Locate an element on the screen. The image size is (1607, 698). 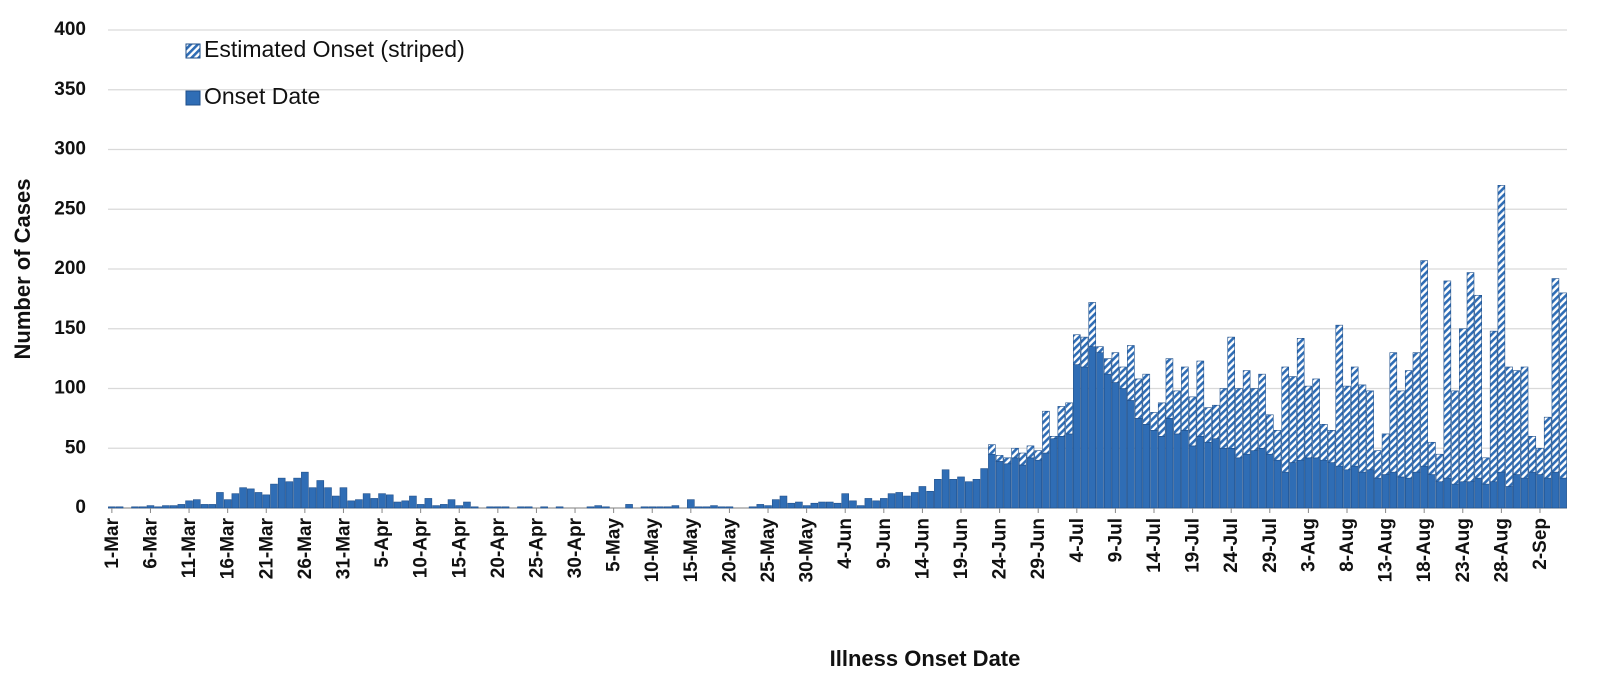
y-tick-label: 0 is located at coordinates (80, 507).